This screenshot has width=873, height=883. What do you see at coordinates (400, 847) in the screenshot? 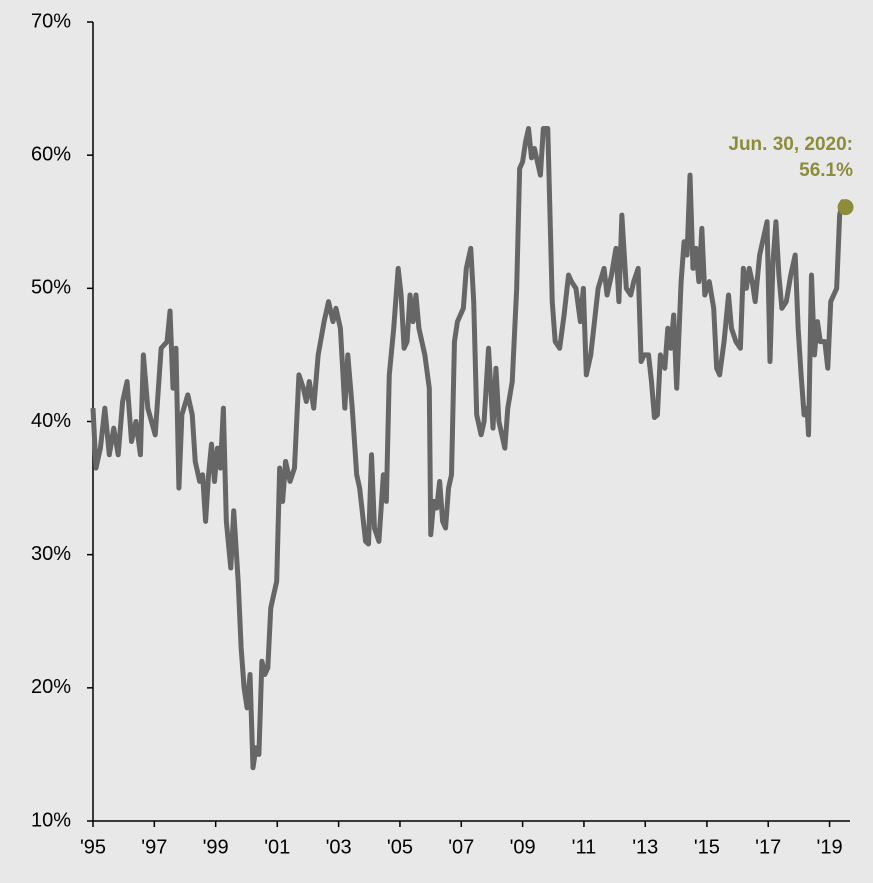
I see `x-tick-label: '05` at bounding box center [400, 847].